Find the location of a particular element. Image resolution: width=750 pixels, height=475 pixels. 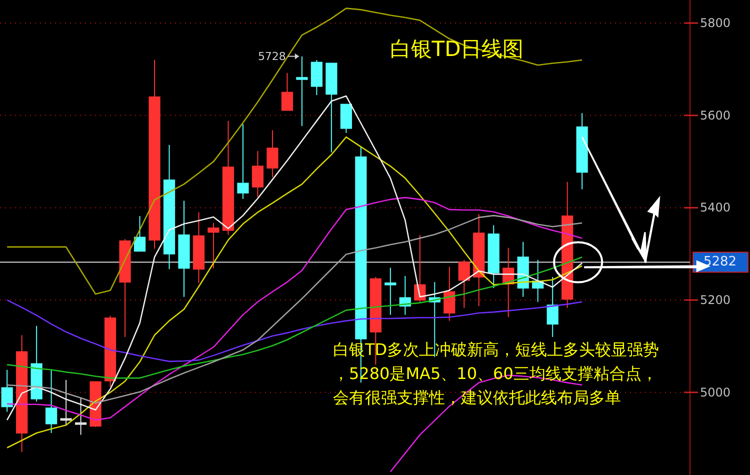

ref-line-label: 5282 is located at coordinates (720, 262).